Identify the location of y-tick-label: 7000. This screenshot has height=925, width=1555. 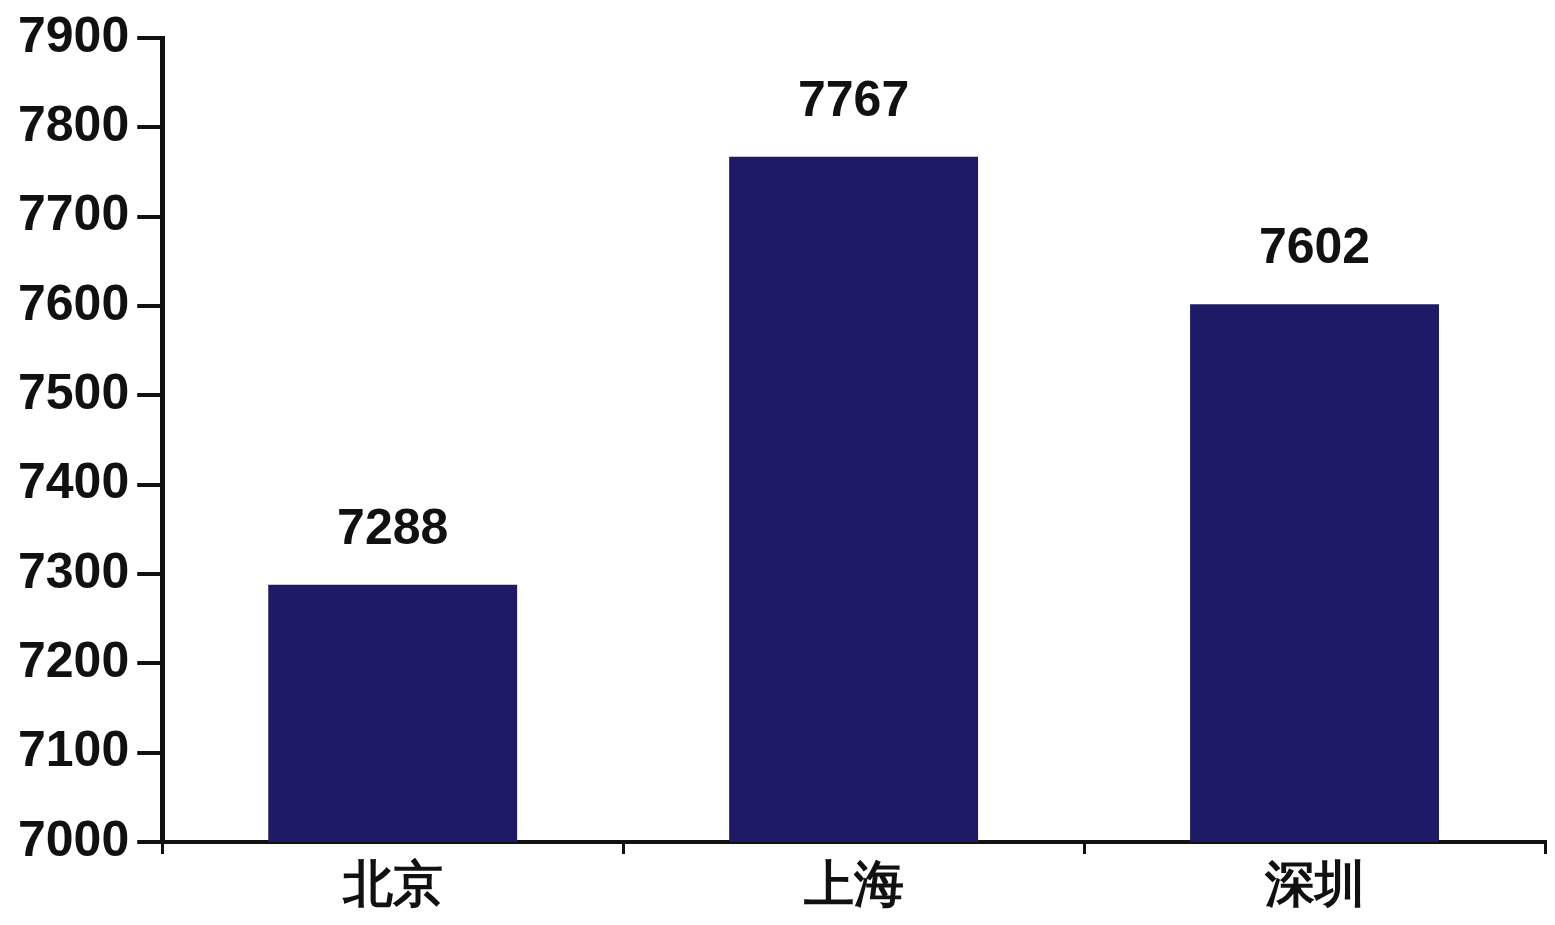
(74, 838).